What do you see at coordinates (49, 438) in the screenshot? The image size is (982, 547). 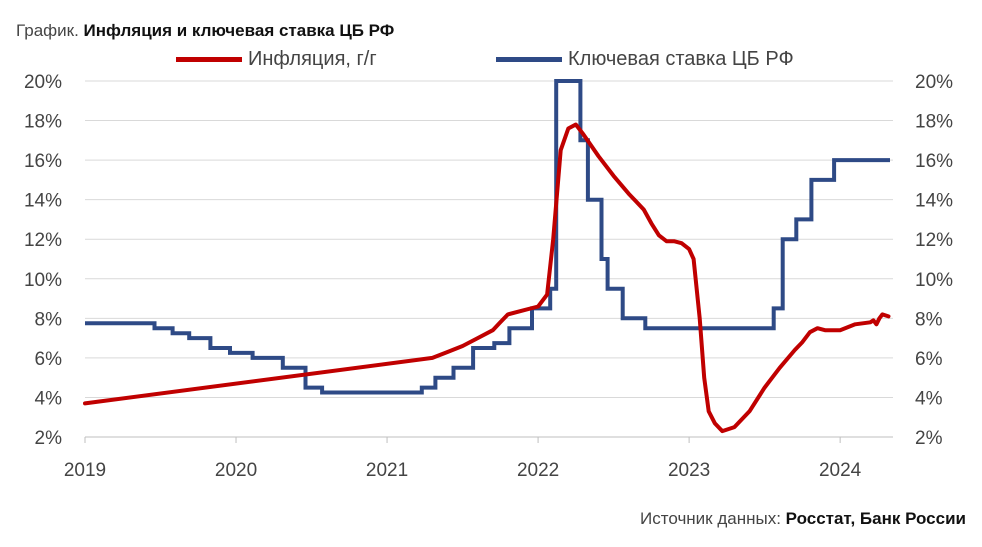 I see `y-left-tick-label: 2%` at bounding box center [49, 438].